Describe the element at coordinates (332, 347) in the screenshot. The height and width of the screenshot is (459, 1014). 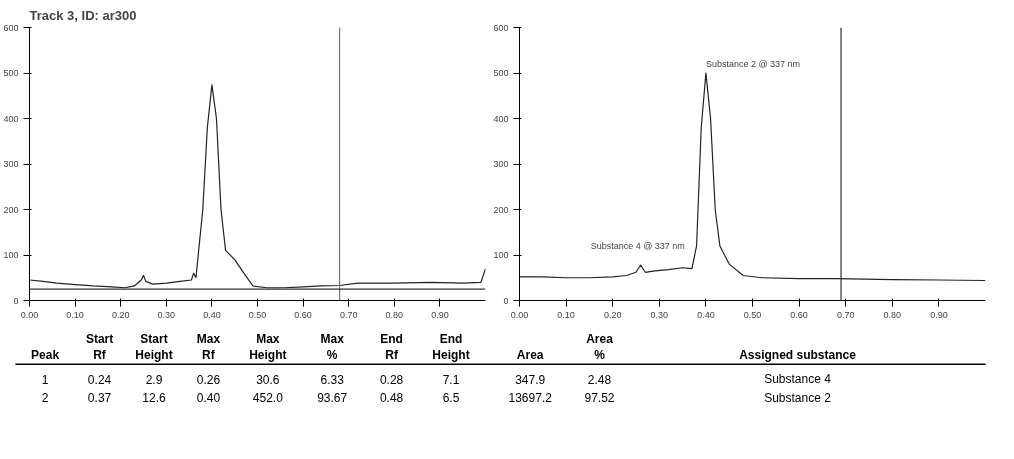
I see `category-label: Max %` at that location.